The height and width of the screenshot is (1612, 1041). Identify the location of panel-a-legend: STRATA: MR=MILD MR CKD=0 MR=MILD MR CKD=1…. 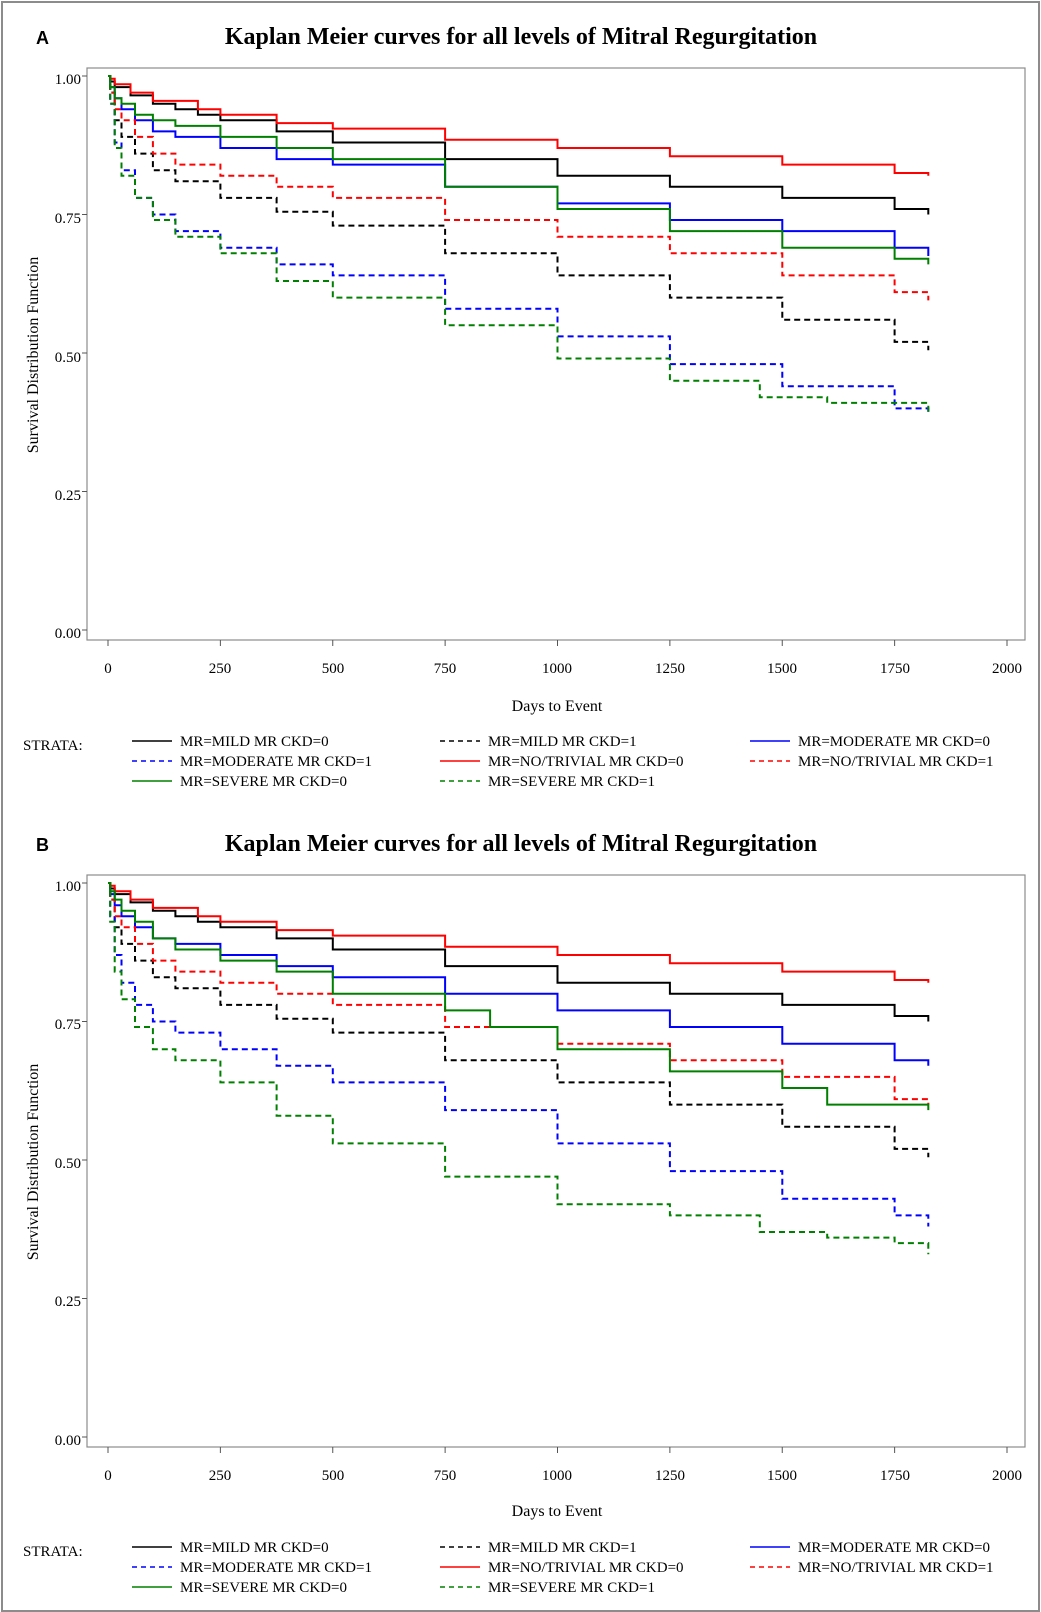
(508, 762).